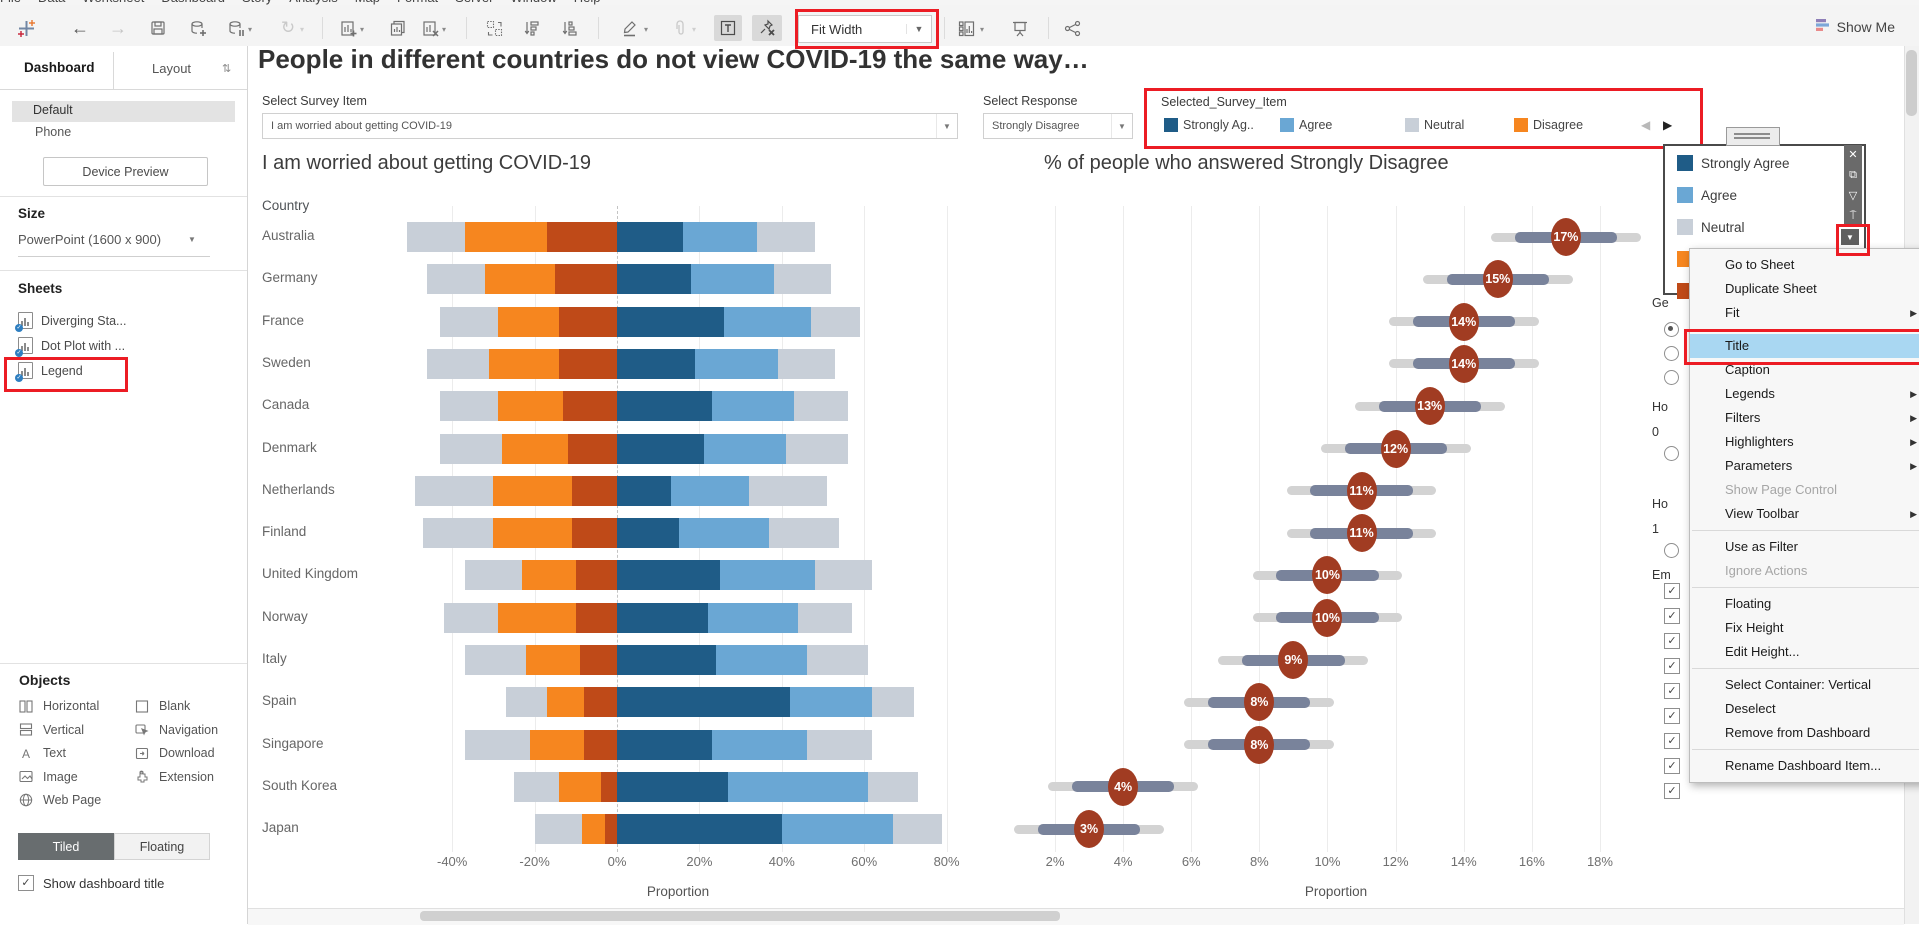 The height and width of the screenshot is (925, 1919). Describe the element at coordinates (90, 239) in the screenshot. I see `size-value: PowerPoint (1600 x 900)` at that location.